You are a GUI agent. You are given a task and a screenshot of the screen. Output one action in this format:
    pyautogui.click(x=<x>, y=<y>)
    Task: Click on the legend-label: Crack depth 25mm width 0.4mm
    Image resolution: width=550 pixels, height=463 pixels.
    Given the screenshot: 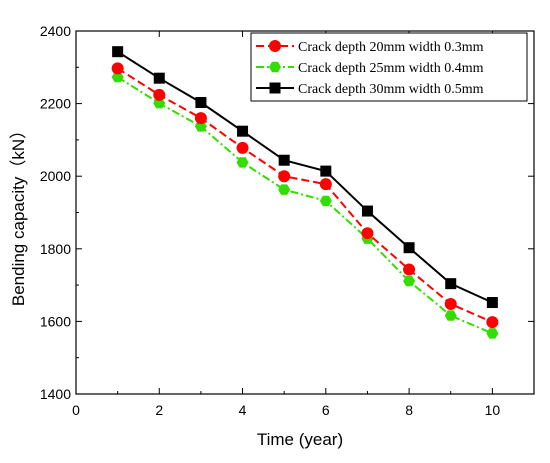 What is the action you would take?
    pyautogui.click(x=391, y=68)
    